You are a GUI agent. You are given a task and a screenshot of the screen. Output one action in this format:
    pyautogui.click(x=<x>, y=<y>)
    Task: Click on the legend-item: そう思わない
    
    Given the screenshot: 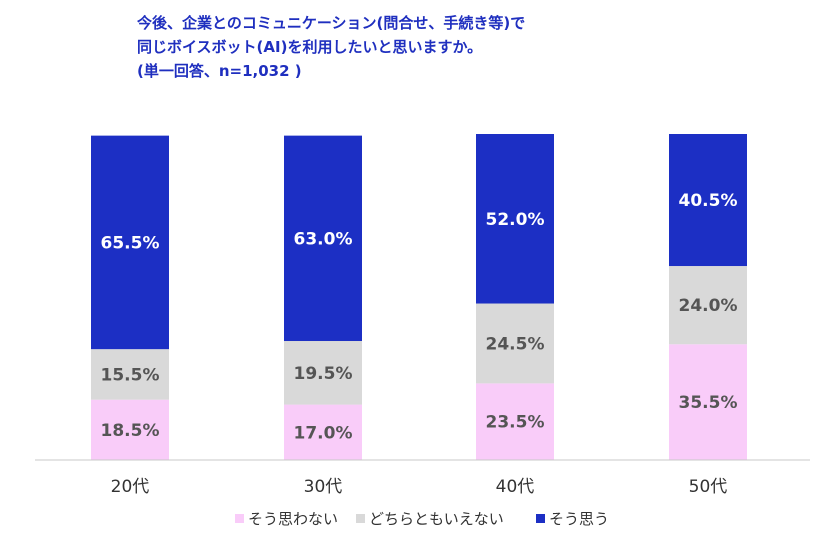 What is the action you would take?
    pyautogui.click(x=286, y=519)
    